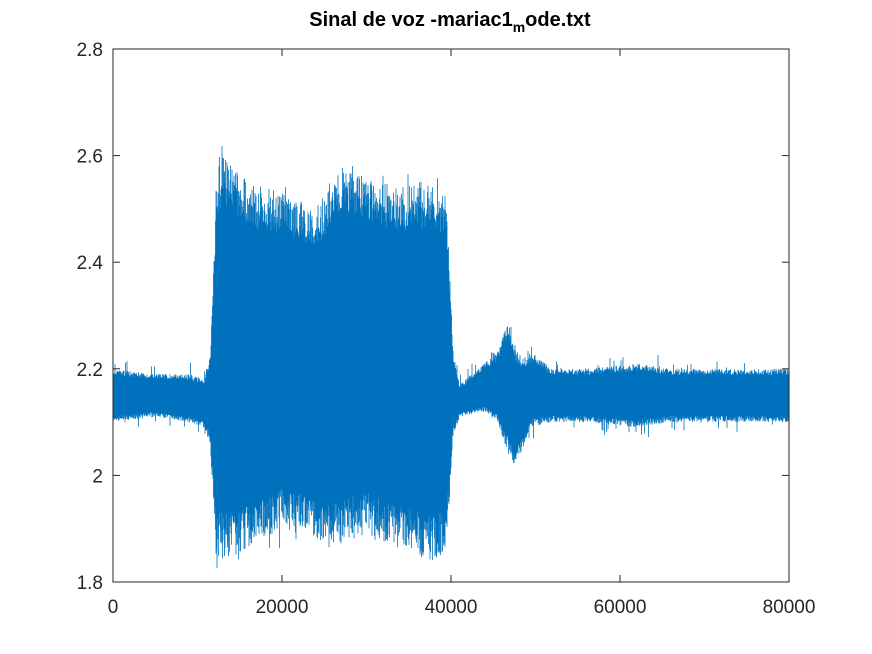 This screenshot has width=872, height=654. Describe the element at coordinates (410, 20) in the screenshot. I see `chart-title-main: Sinal de voz -mariac1` at that location.